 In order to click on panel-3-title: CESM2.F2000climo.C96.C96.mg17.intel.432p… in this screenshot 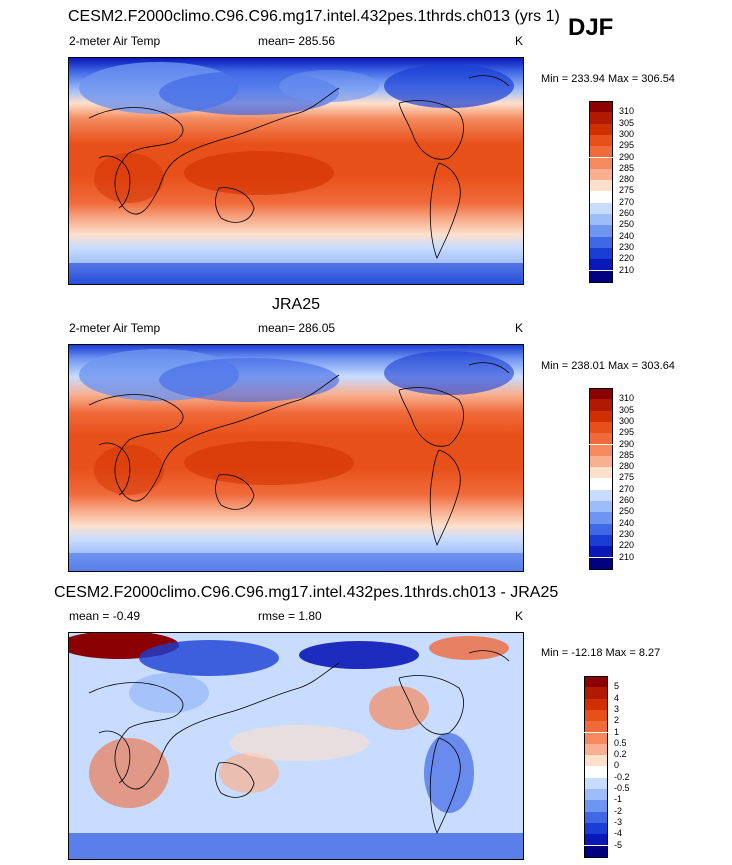, I will do `click(306, 592)`.